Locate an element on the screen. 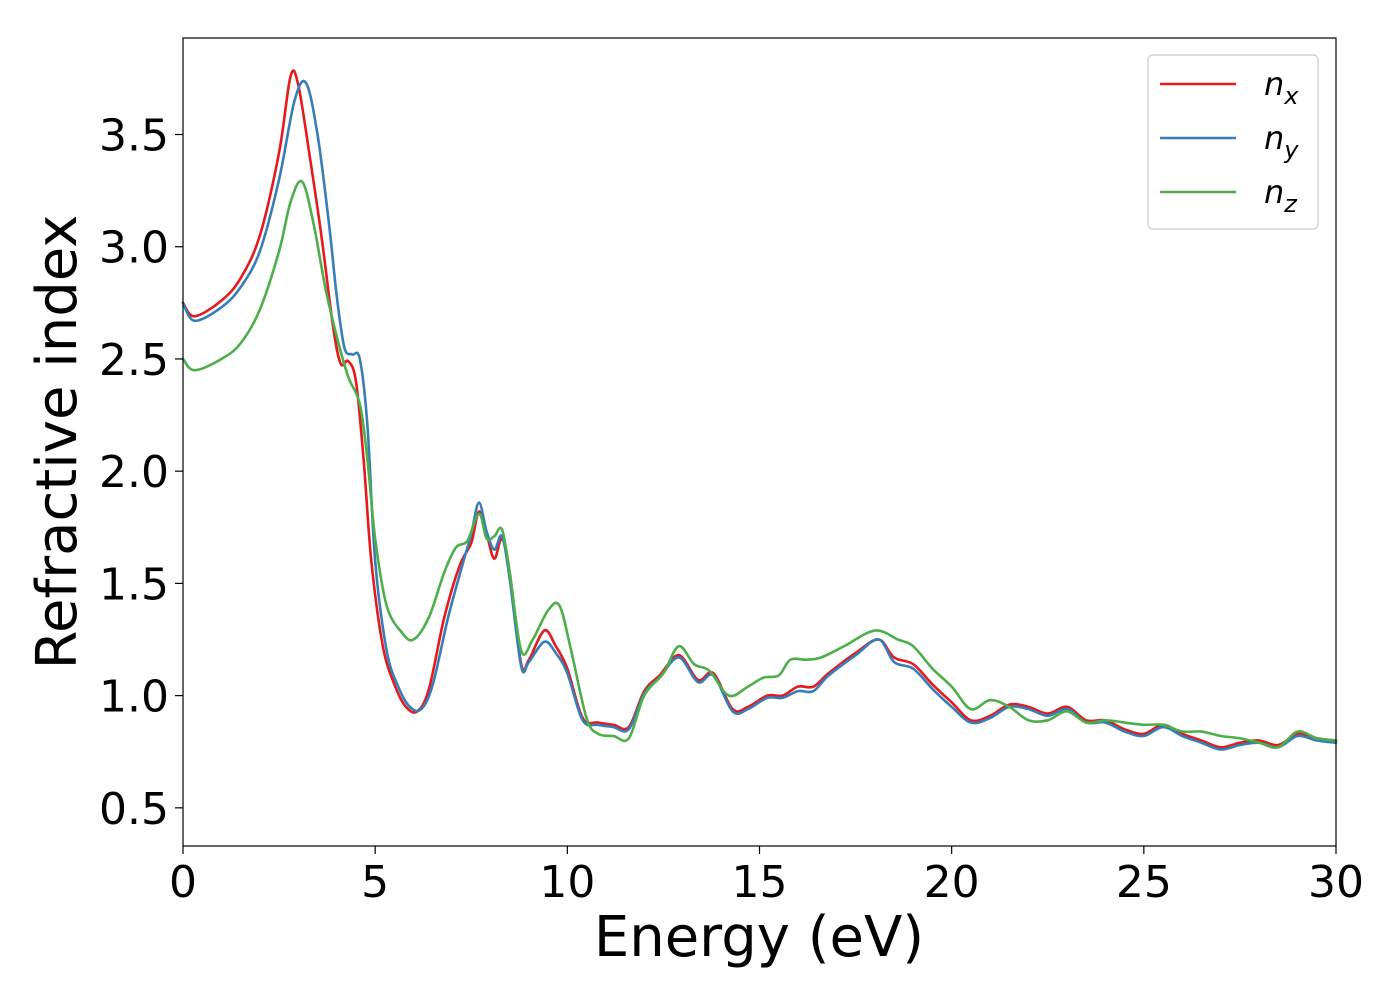 The image size is (1400, 1000). y-tick-label: 2.5 is located at coordinates (134, 360).